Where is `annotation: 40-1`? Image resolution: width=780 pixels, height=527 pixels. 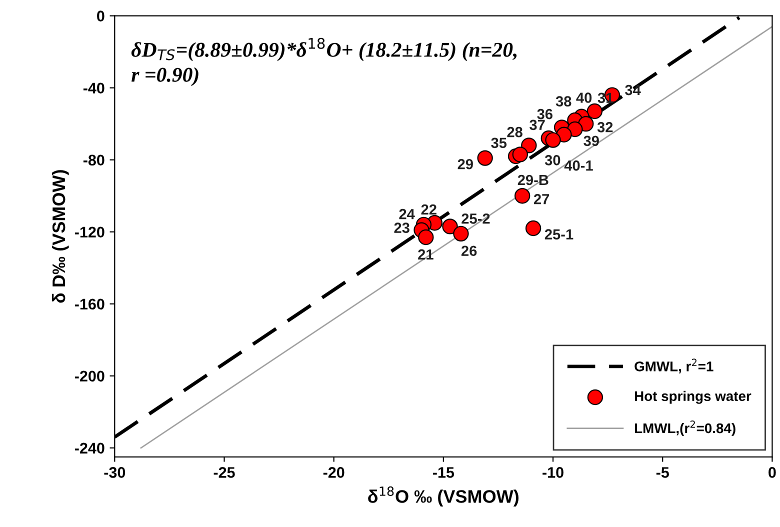
annotation: 40-1 is located at coordinates (578, 165).